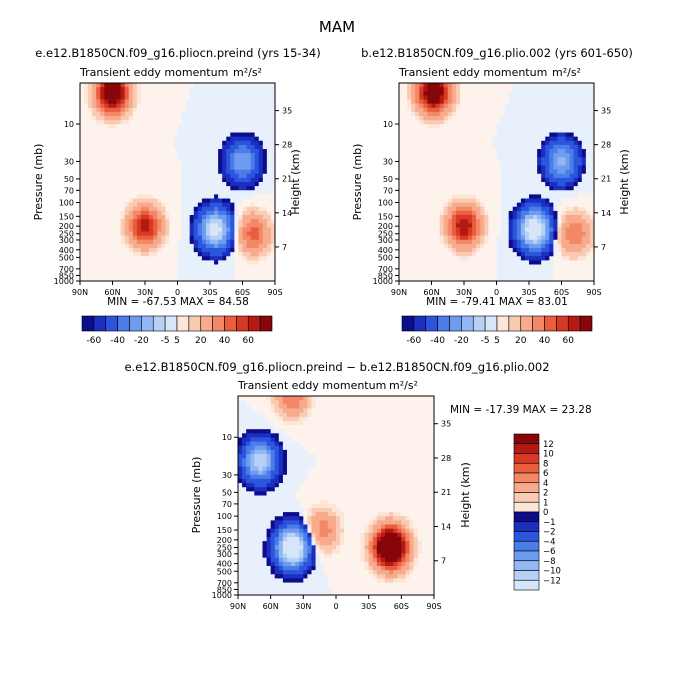 The width and height of the screenshot is (675, 677). I want to click on colorbar-label: -40, so click(117, 341).